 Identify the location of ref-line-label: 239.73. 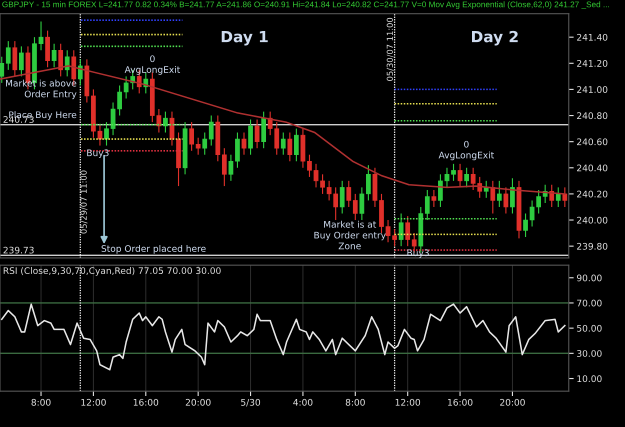
(19, 250).